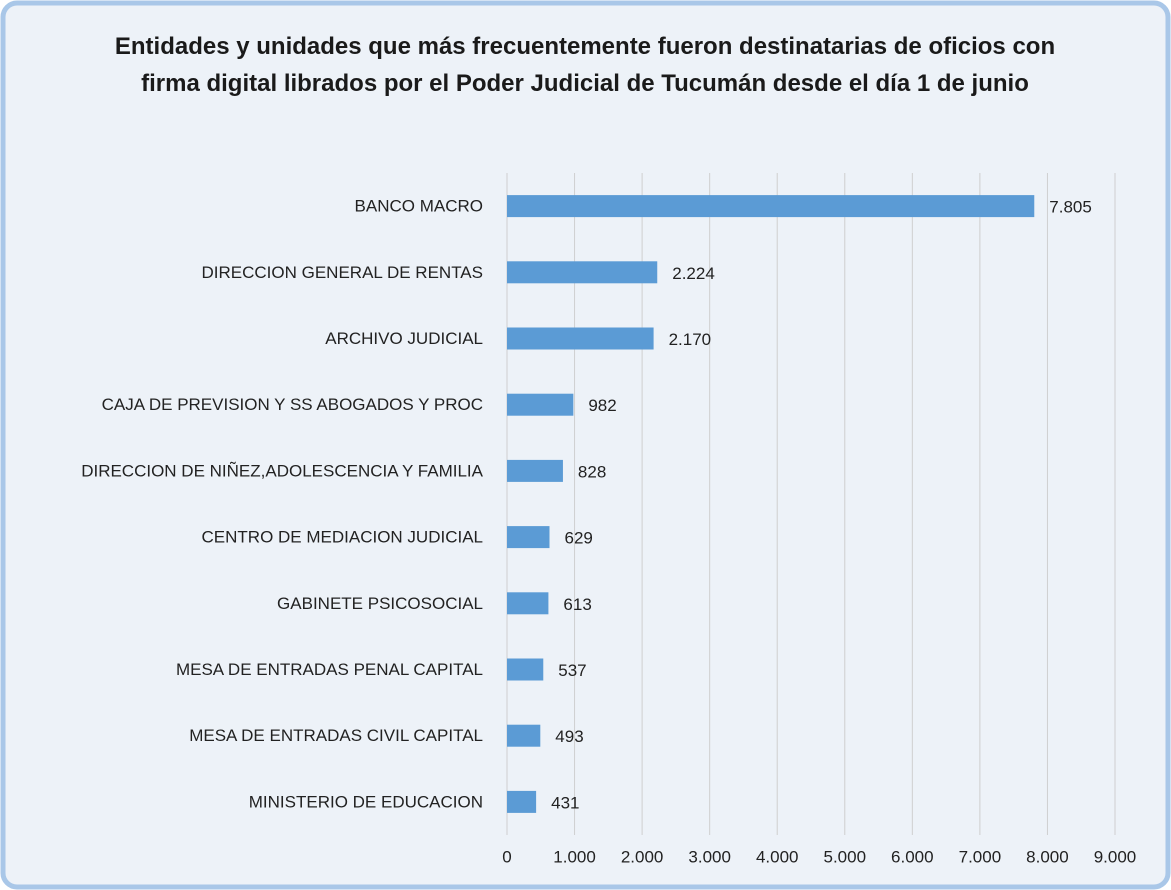  Describe the element at coordinates (709, 856) in the screenshot. I see `x-tick-label: 3.000` at that location.